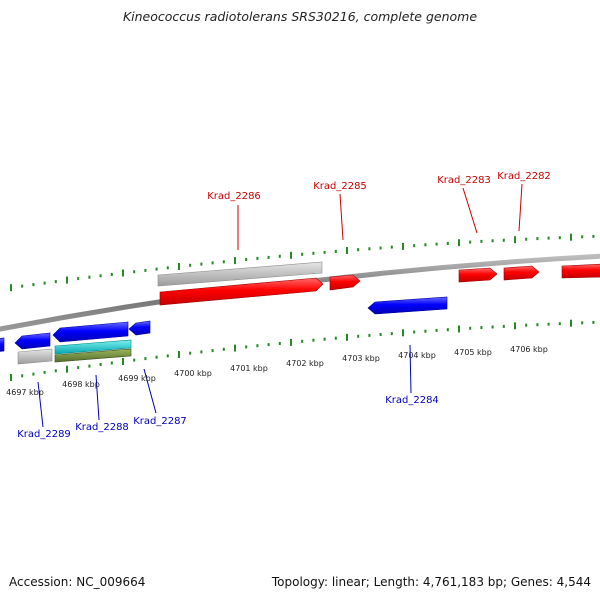 The width and height of the screenshot is (600, 600). Describe the element at coordinates (2, 344) in the screenshot. I see `gene-reverse-edge` at that location.